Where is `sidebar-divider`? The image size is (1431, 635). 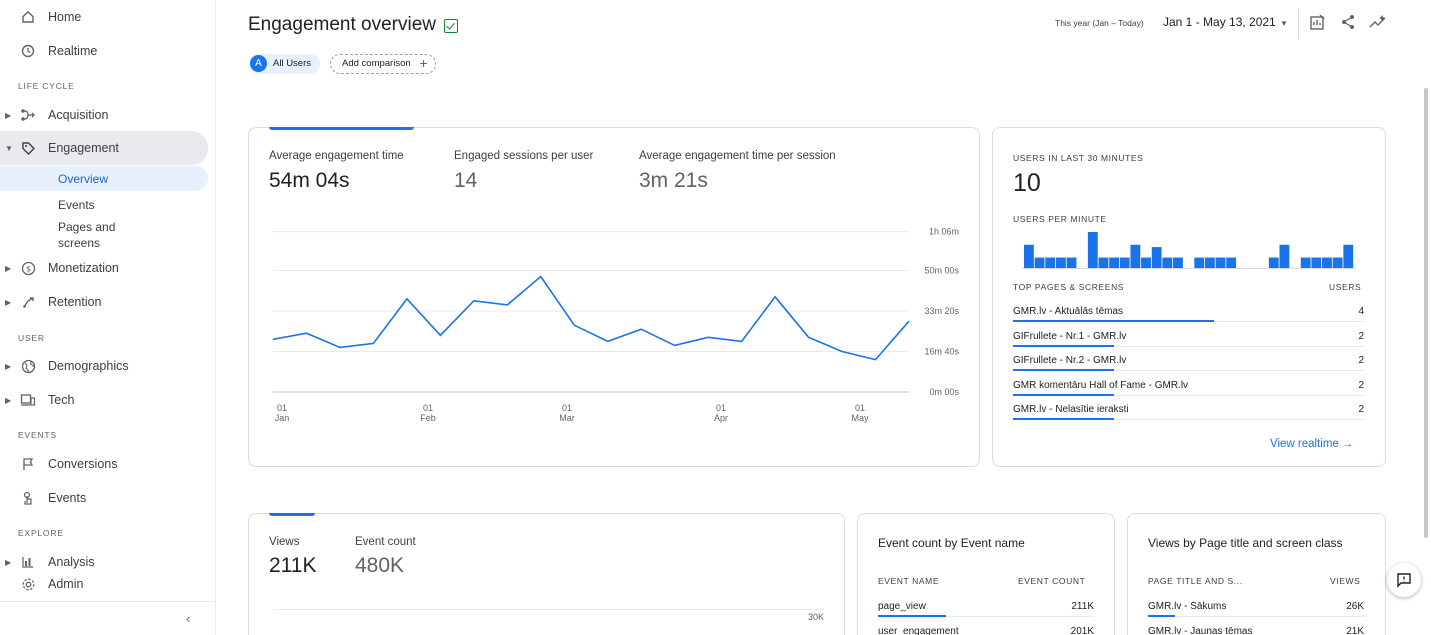
sidebar-divider is located at coordinates (108, 601).